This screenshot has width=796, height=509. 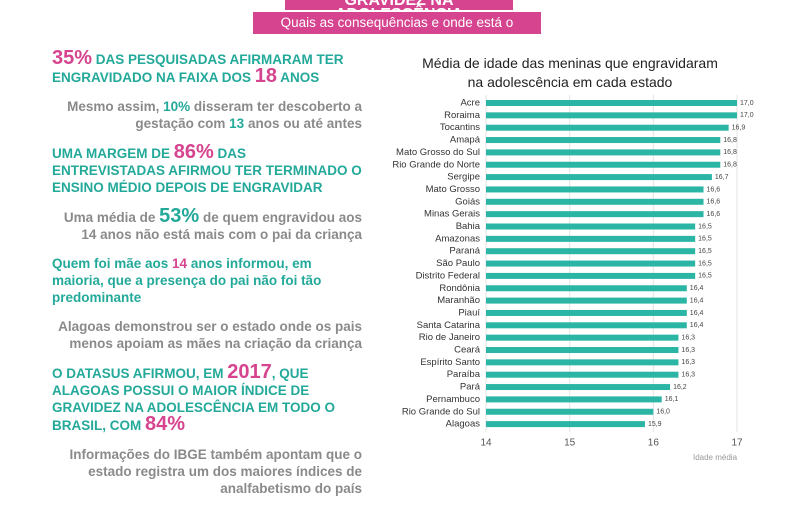 What do you see at coordinates (453, 189) in the screenshot?
I see `y-tick-label: Mato Grosso` at bounding box center [453, 189].